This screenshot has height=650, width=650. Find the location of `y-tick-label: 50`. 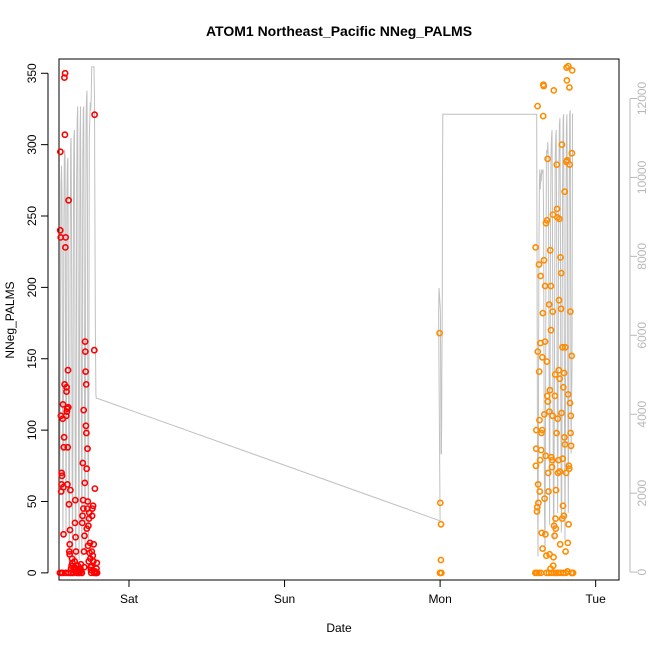

y-tick-label: 50 is located at coordinates (32, 501).